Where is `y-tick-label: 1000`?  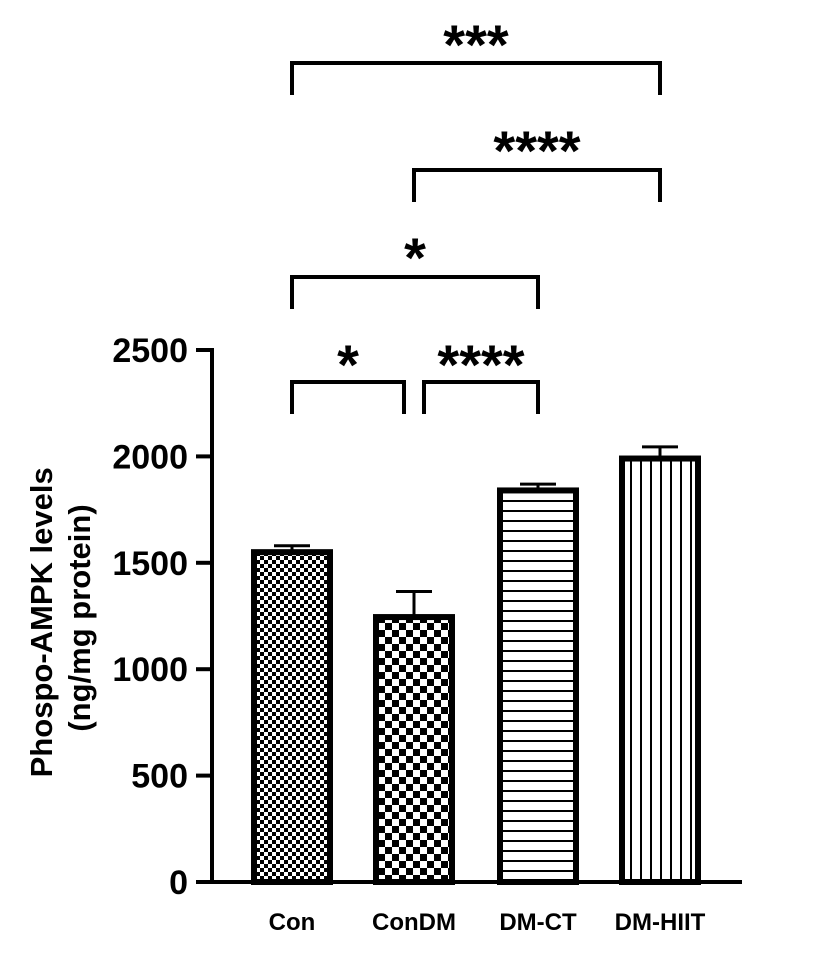
y-tick-label: 1000 is located at coordinates (150, 670).